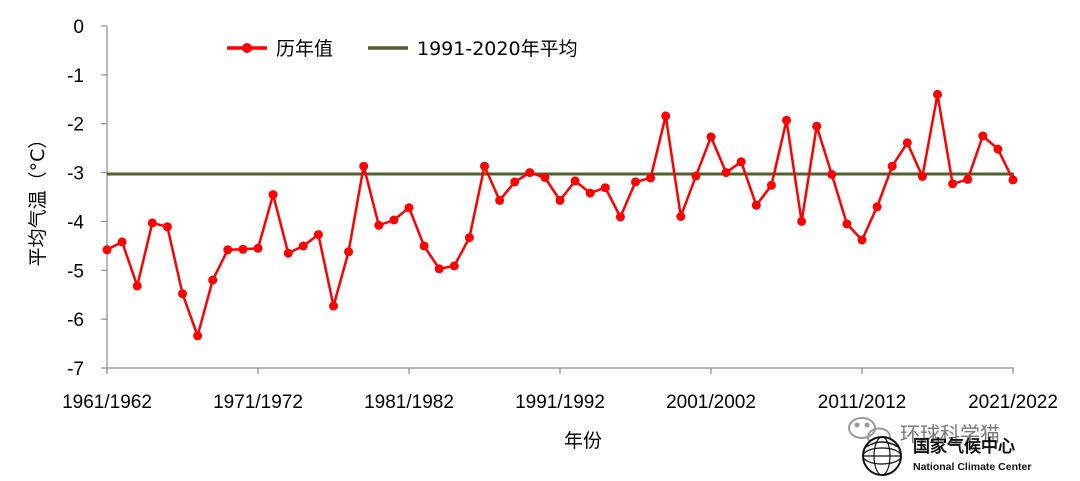 The image size is (1080, 481). I want to click on nmc-name-en: National Climate Center, so click(972, 467).